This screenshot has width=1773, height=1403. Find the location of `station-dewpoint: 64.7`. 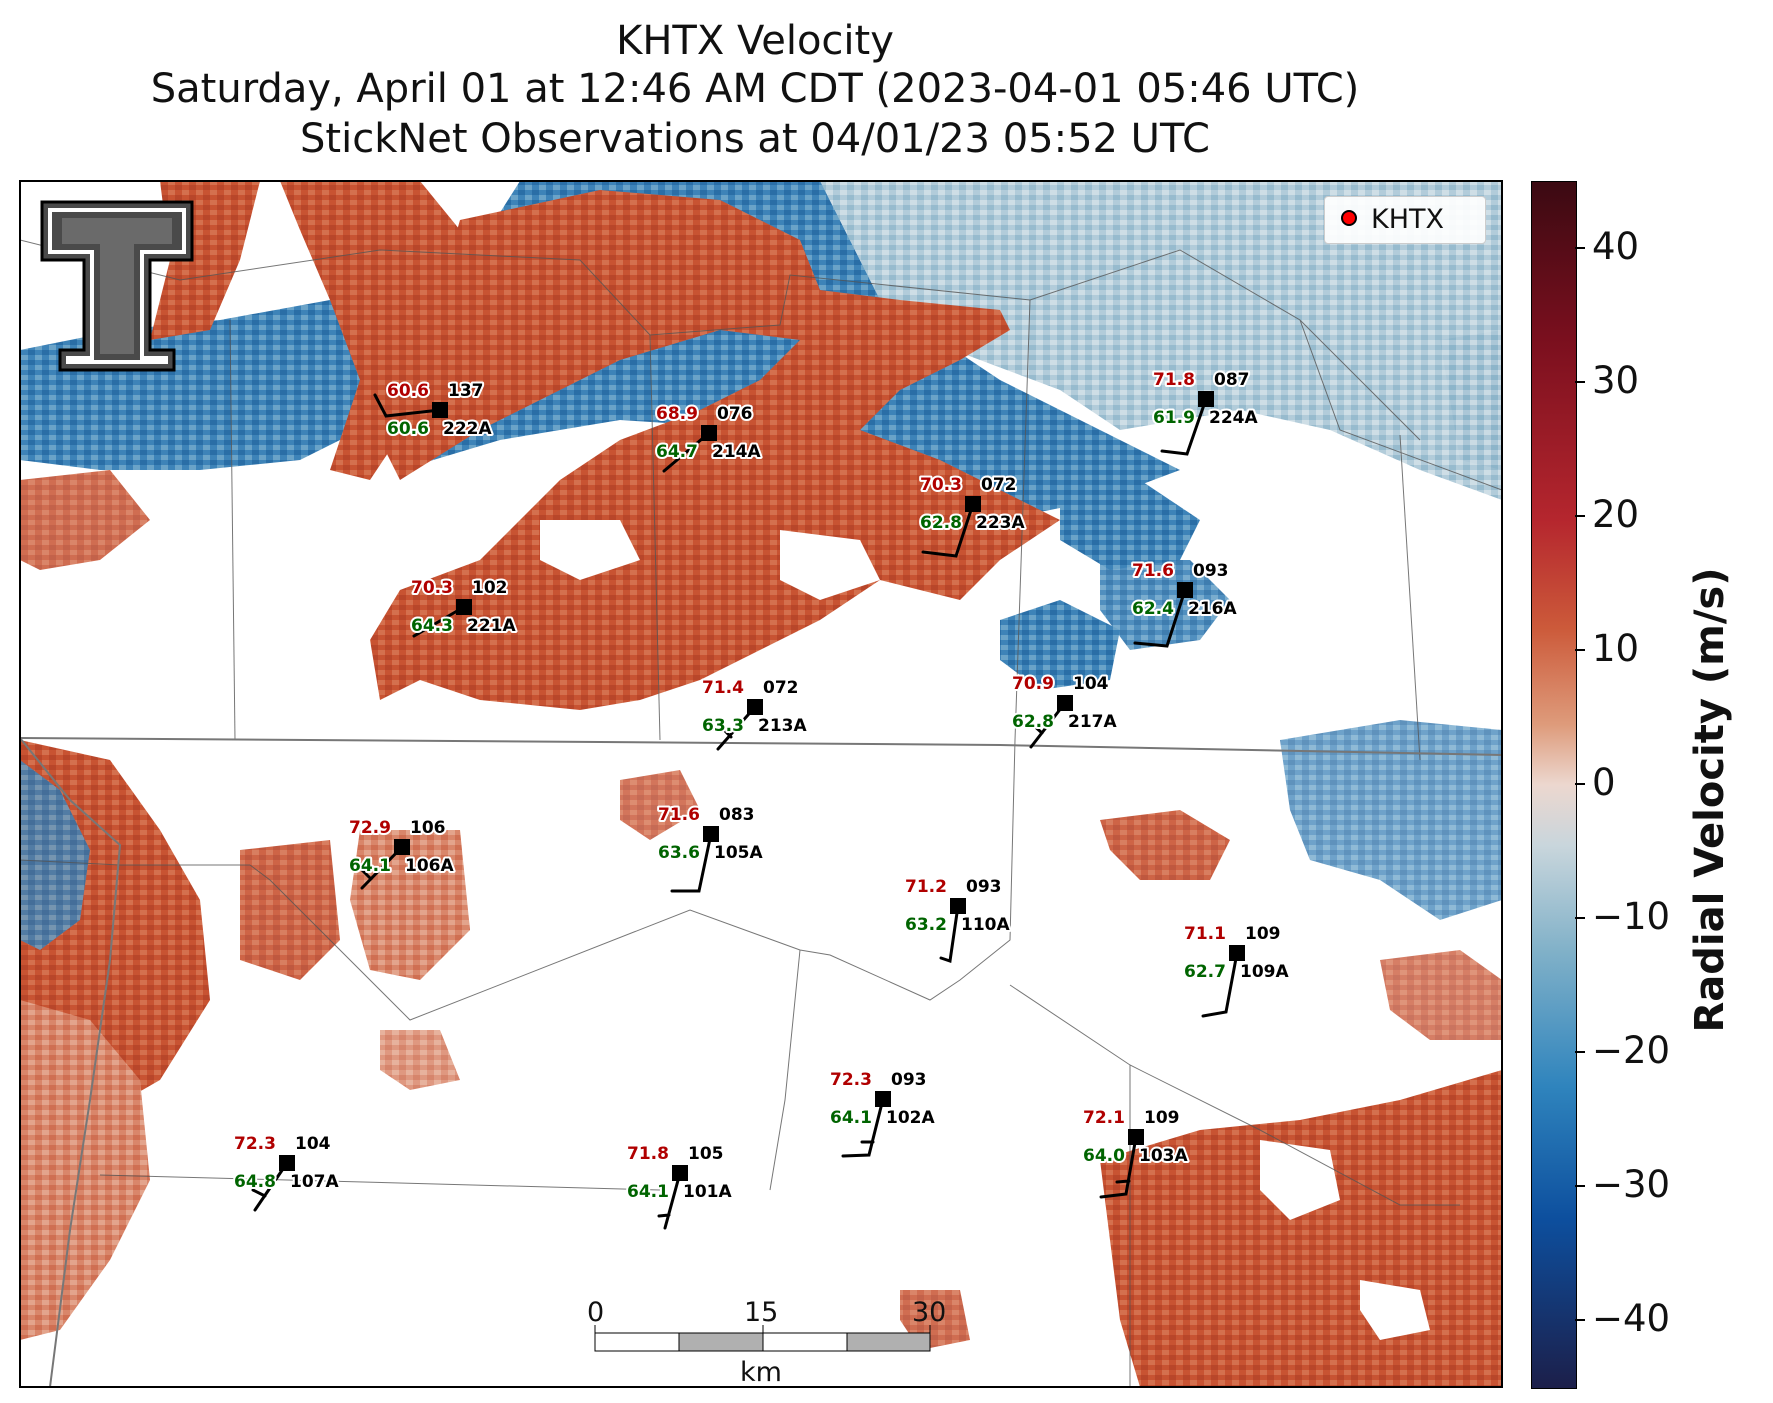

station-dewpoint: 64.7 is located at coordinates (677, 452).